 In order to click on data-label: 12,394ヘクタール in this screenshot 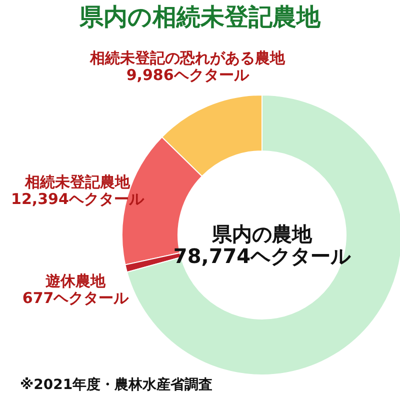, I will do `click(78, 199)`.